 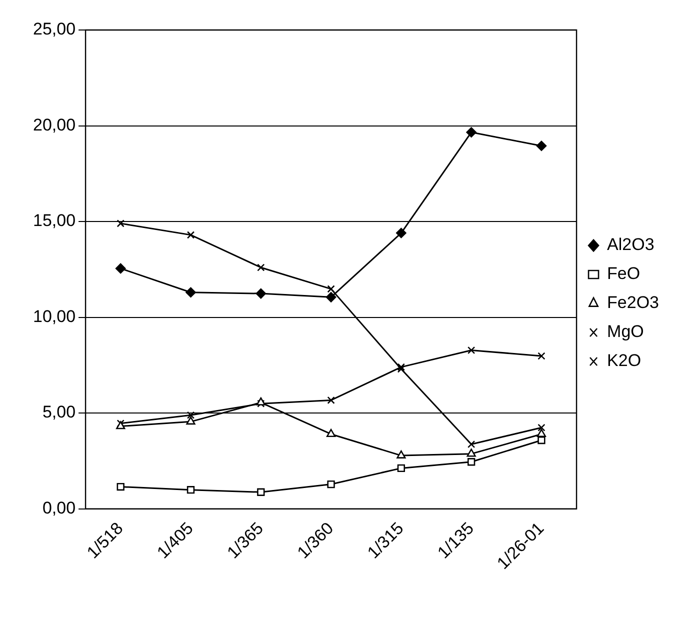 What do you see at coordinates (623, 274) in the screenshot?
I see `legend-label: FeO` at bounding box center [623, 274].